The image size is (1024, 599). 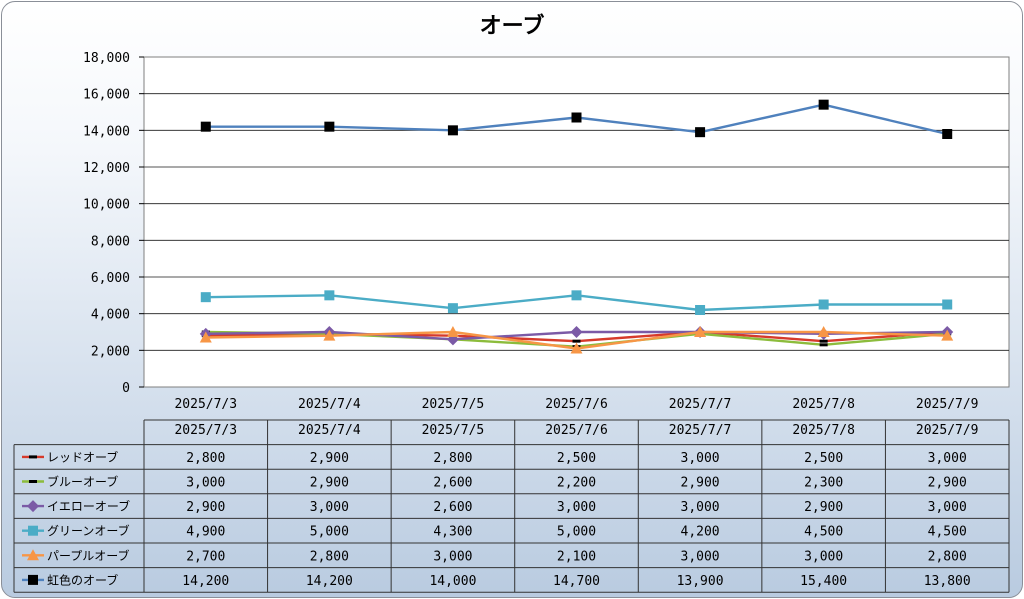 I want to click on legend-series-name: レッドオーブ, so click(x=82, y=456).